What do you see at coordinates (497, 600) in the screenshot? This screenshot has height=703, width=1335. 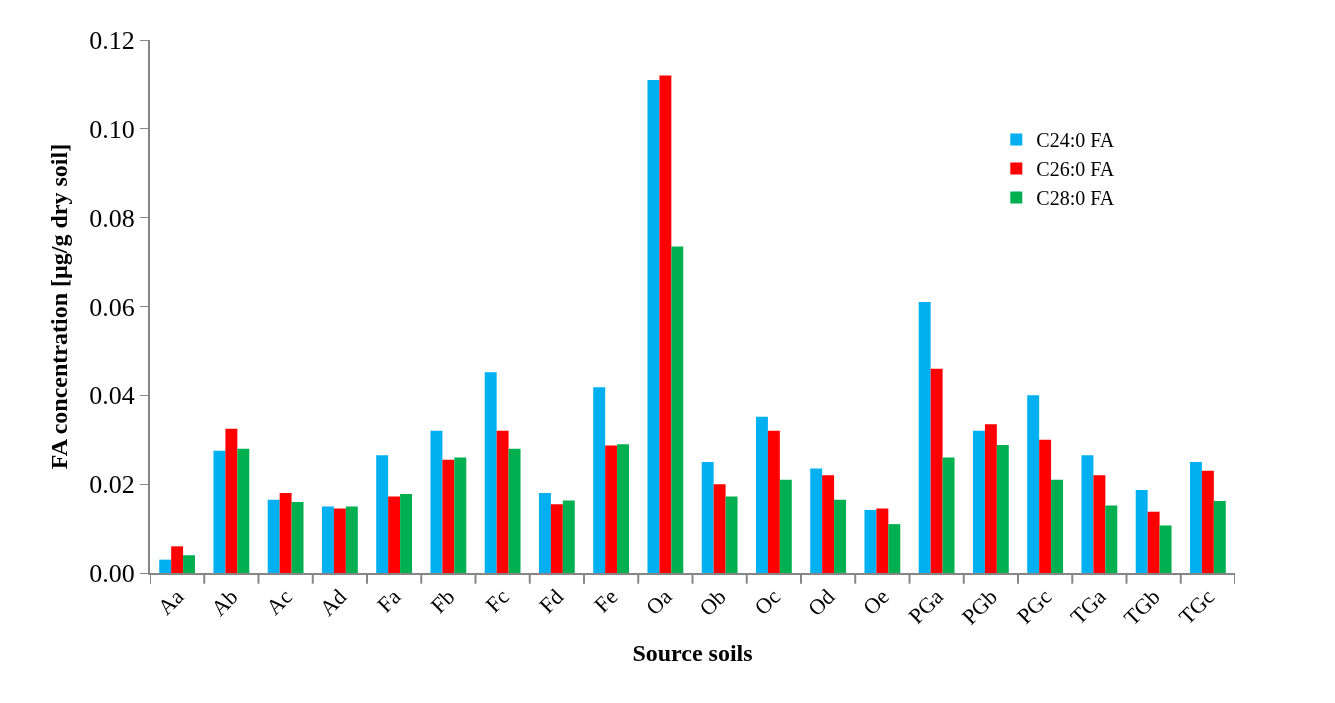 I see `x-tick-label: Fc` at bounding box center [497, 600].